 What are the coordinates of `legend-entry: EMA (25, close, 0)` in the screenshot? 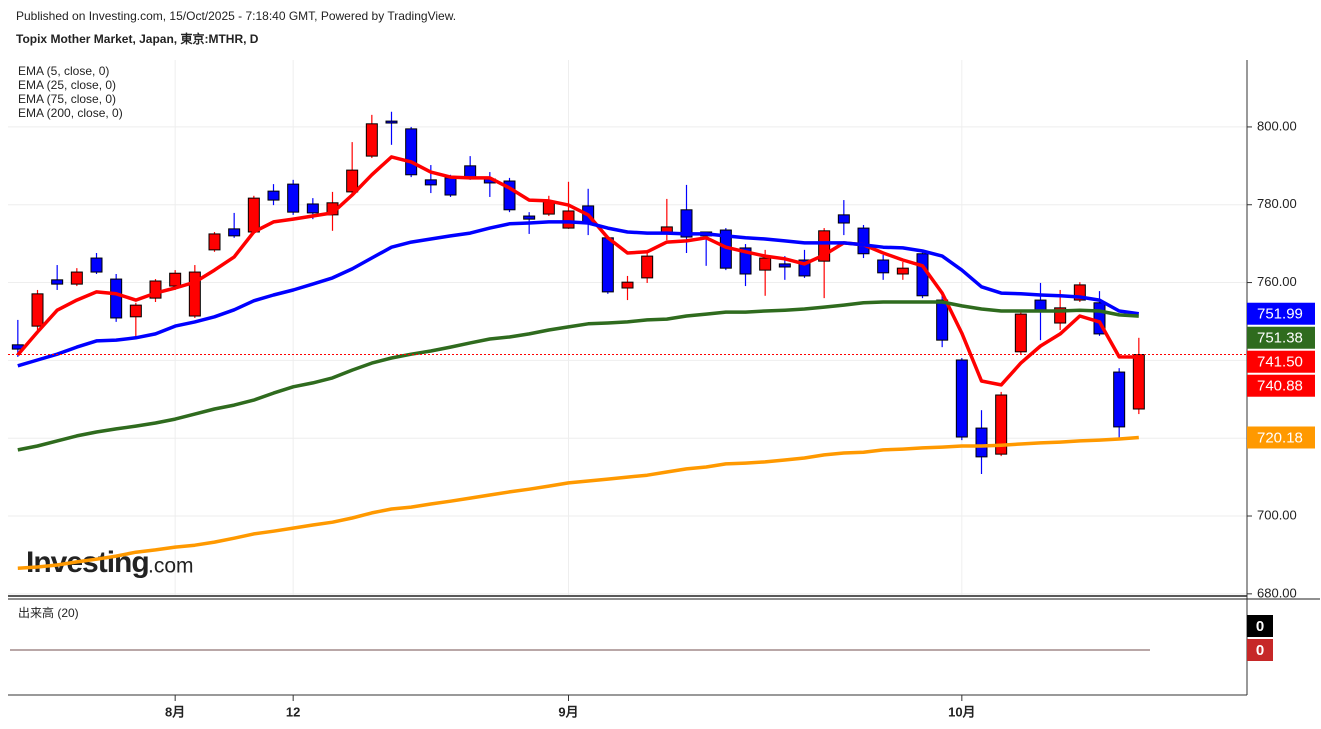 It's located at (67, 85).